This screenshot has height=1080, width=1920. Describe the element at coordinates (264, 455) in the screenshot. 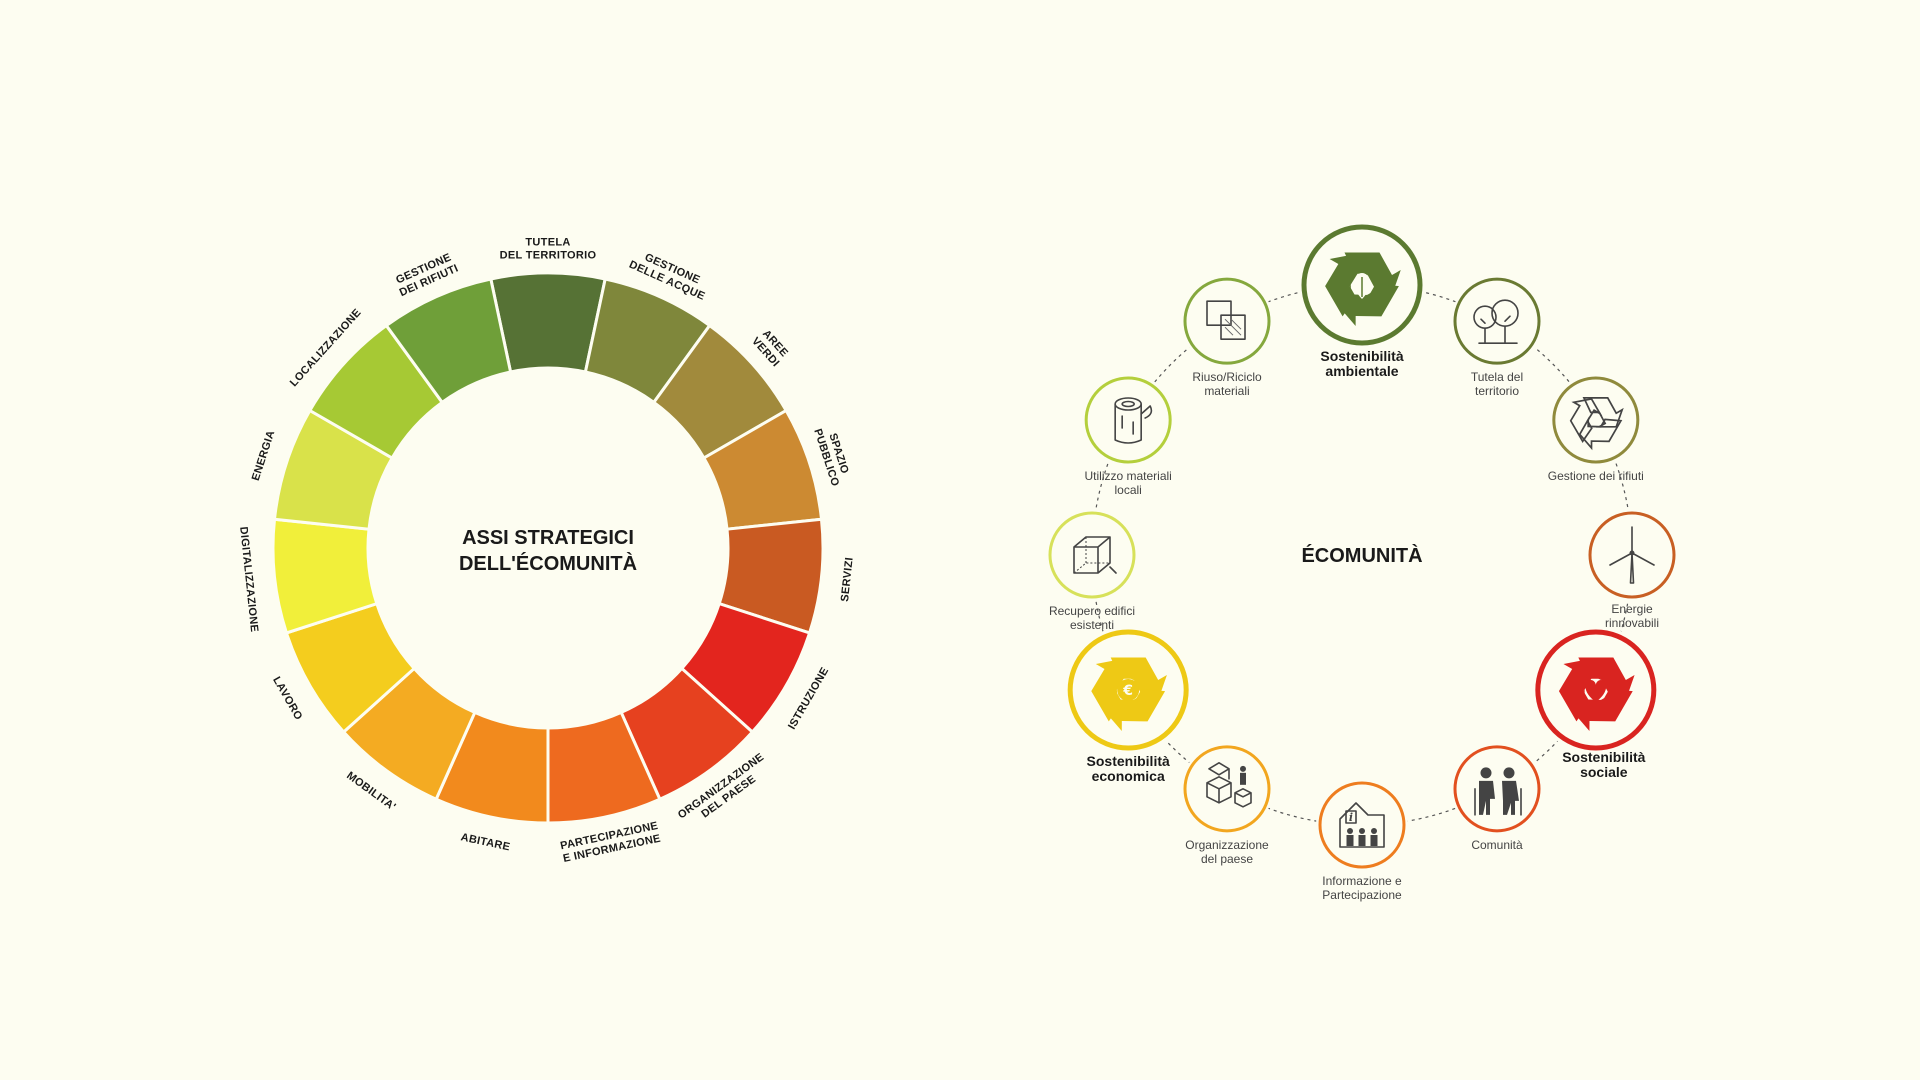

I see `wheel-segment-label: ENERGIA` at that location.